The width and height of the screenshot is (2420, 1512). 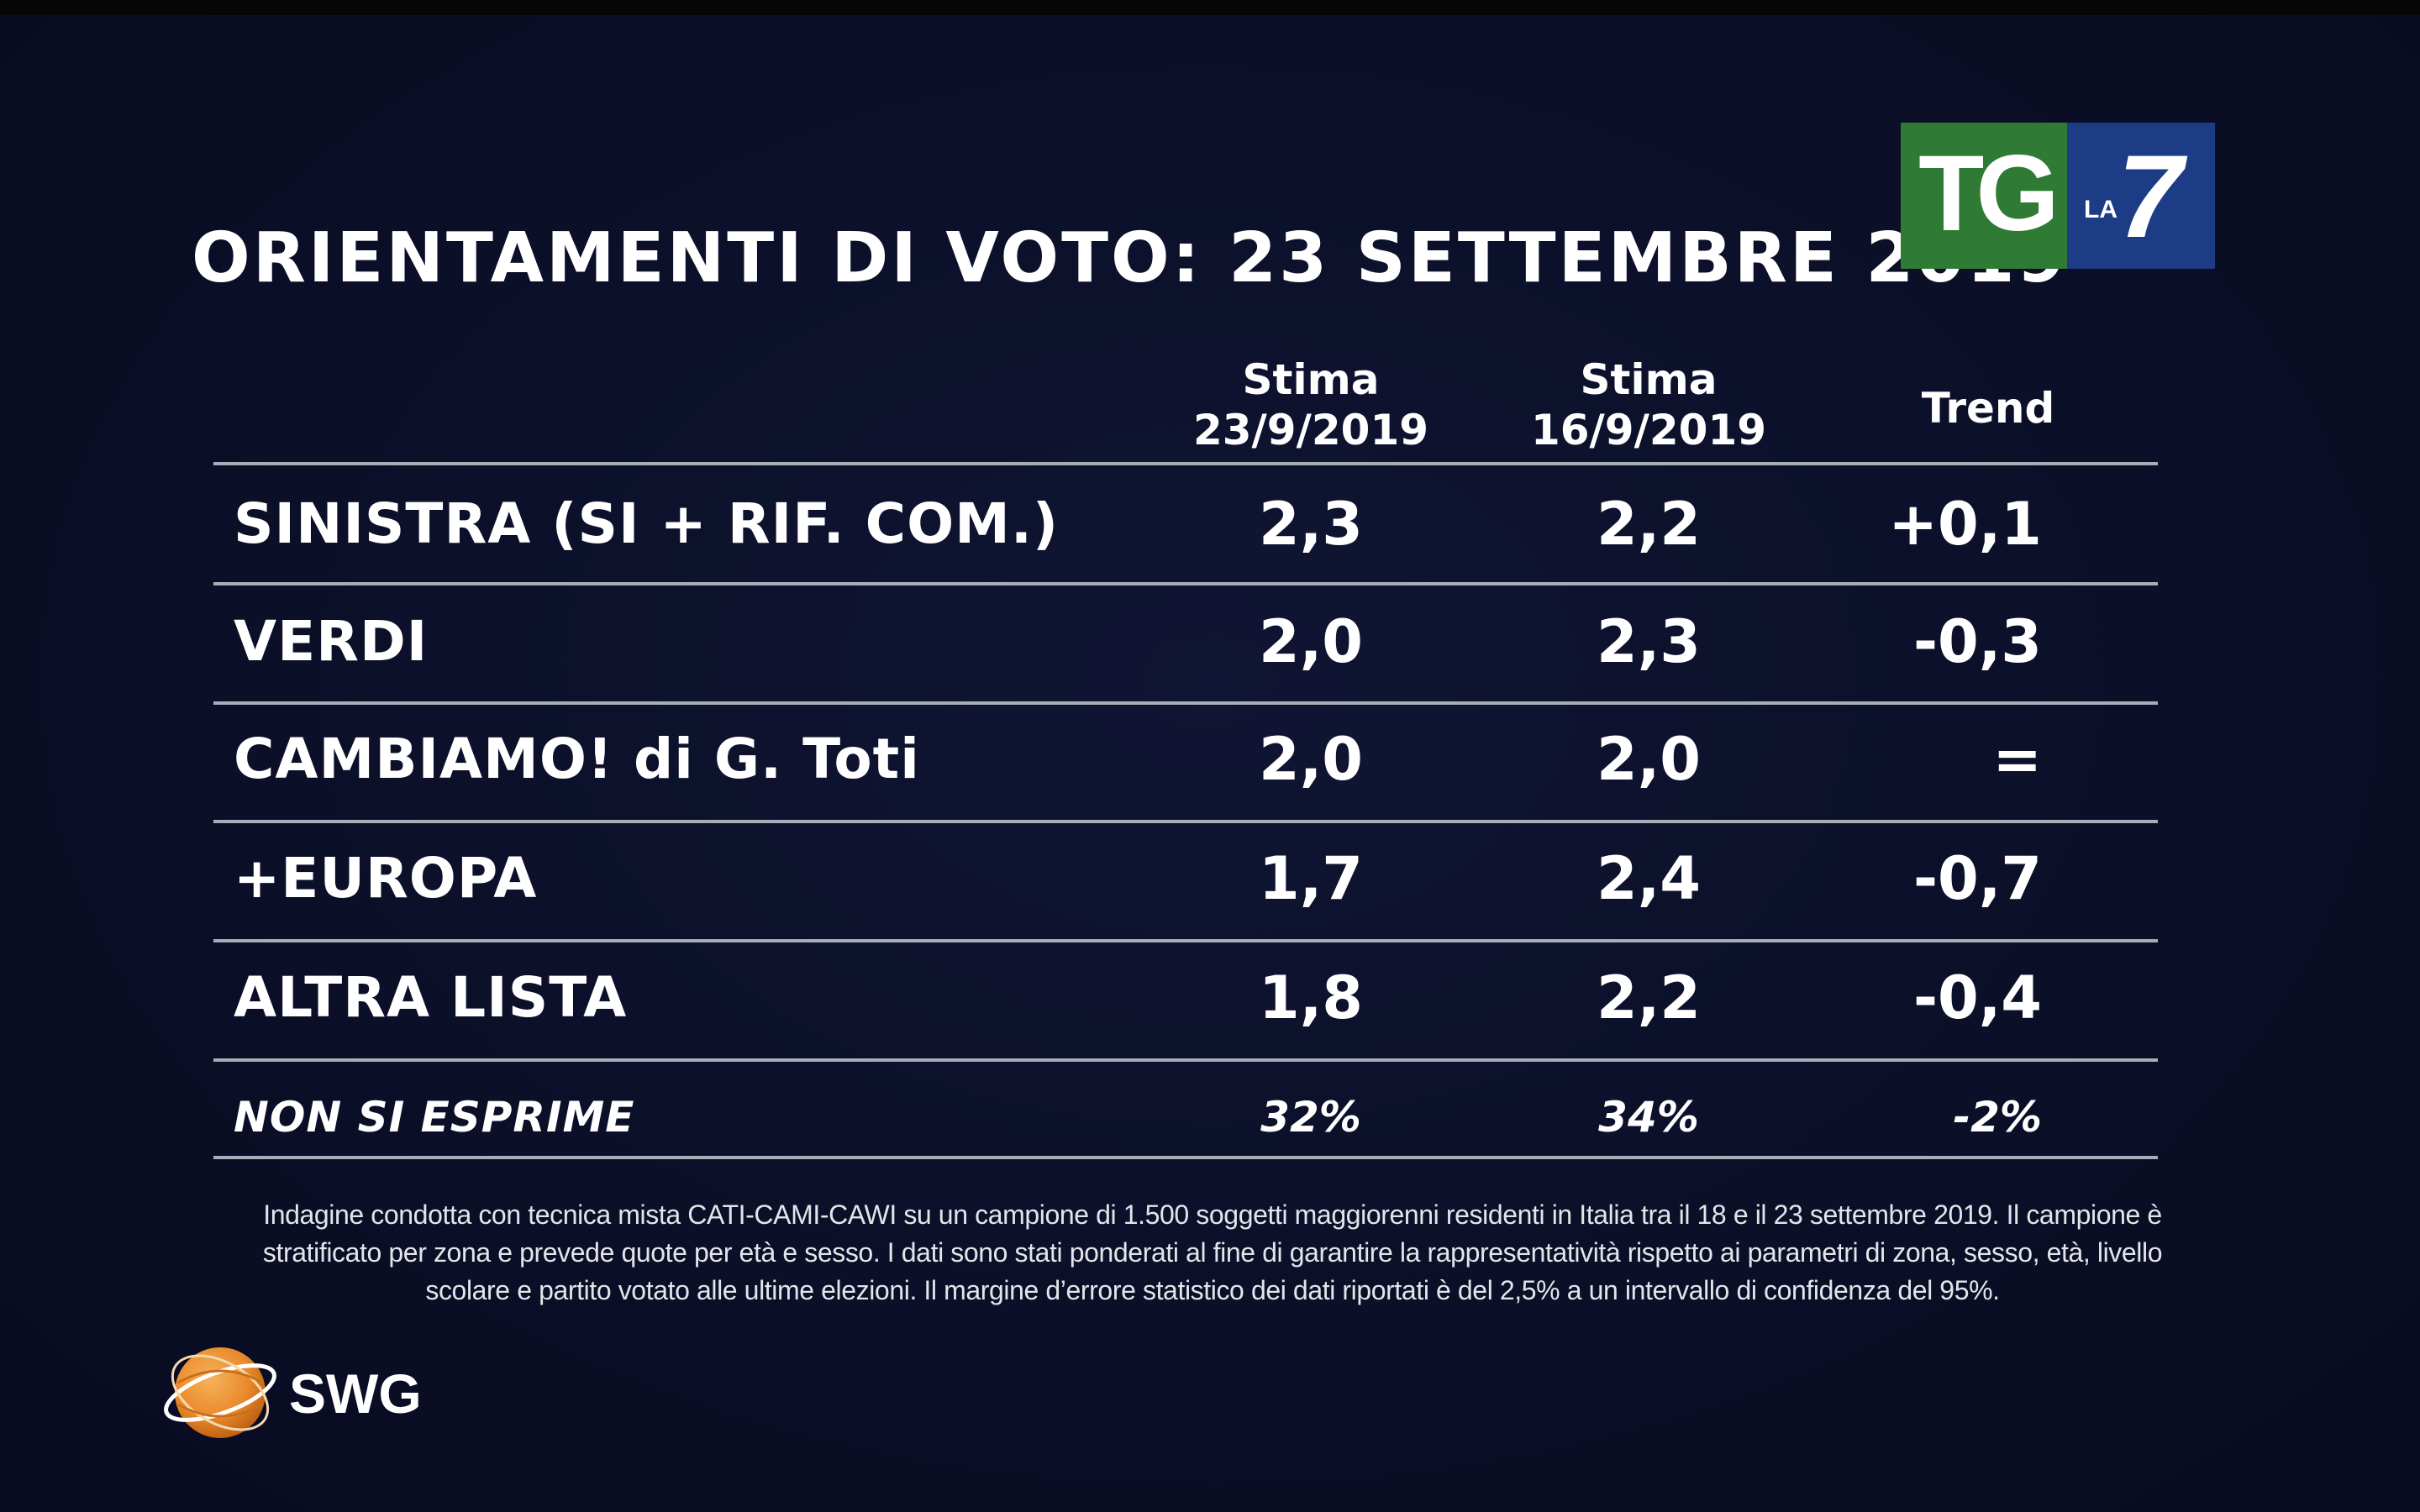 I want to click on tg-logo-text: TG, so click(x=1989, y=194).